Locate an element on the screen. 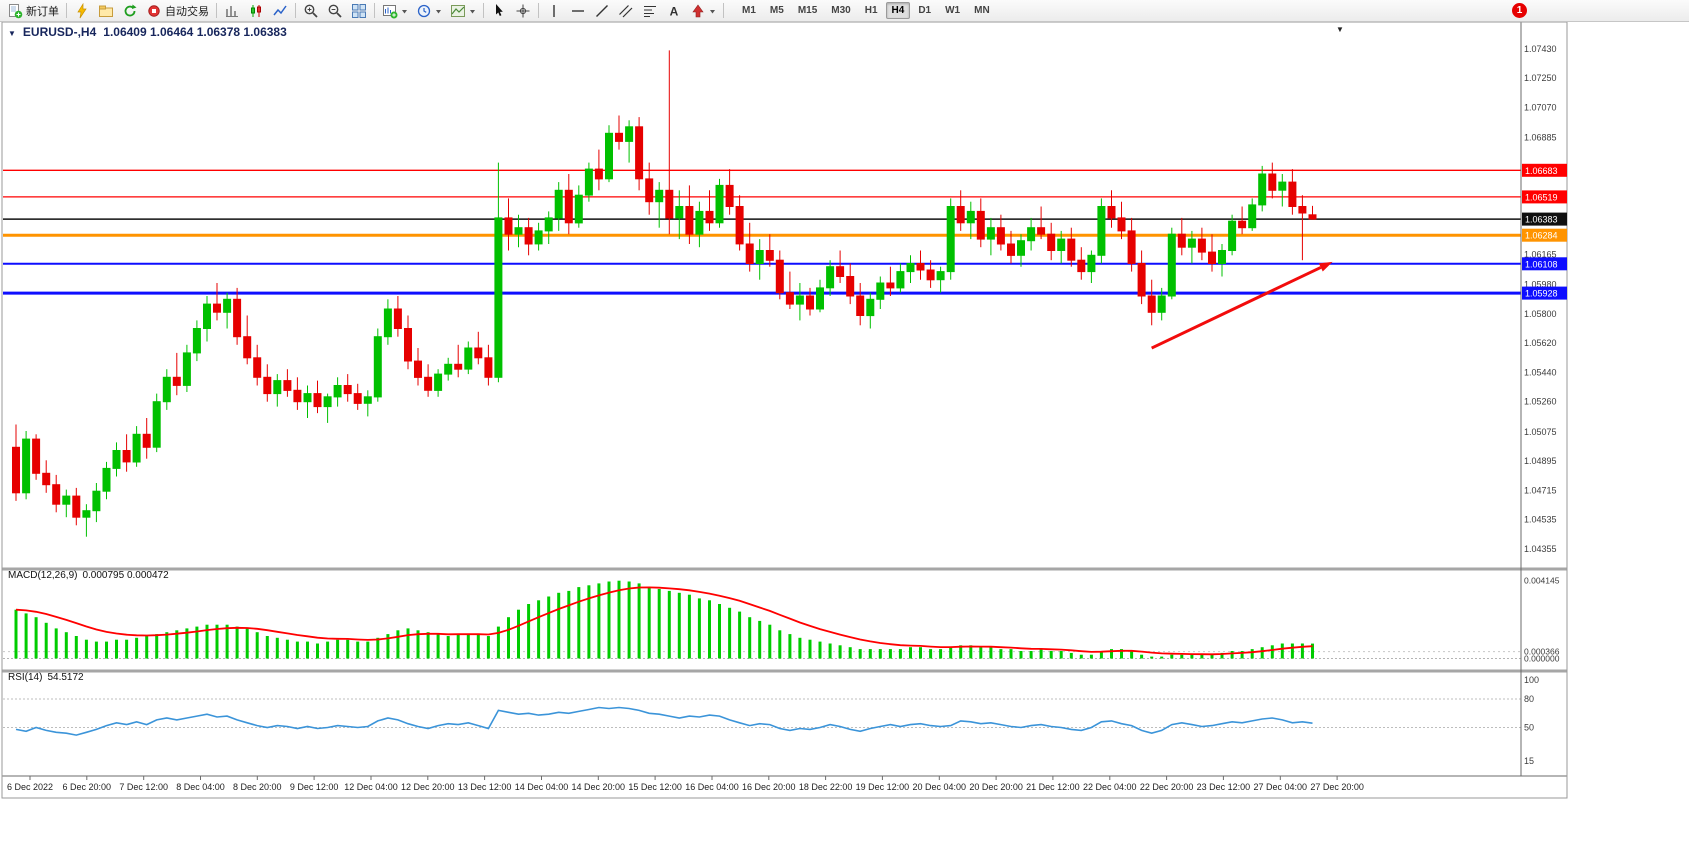 The height and width of the screenshot is (860, 1689). new-chart-icon is located at coordinates (390, 11).